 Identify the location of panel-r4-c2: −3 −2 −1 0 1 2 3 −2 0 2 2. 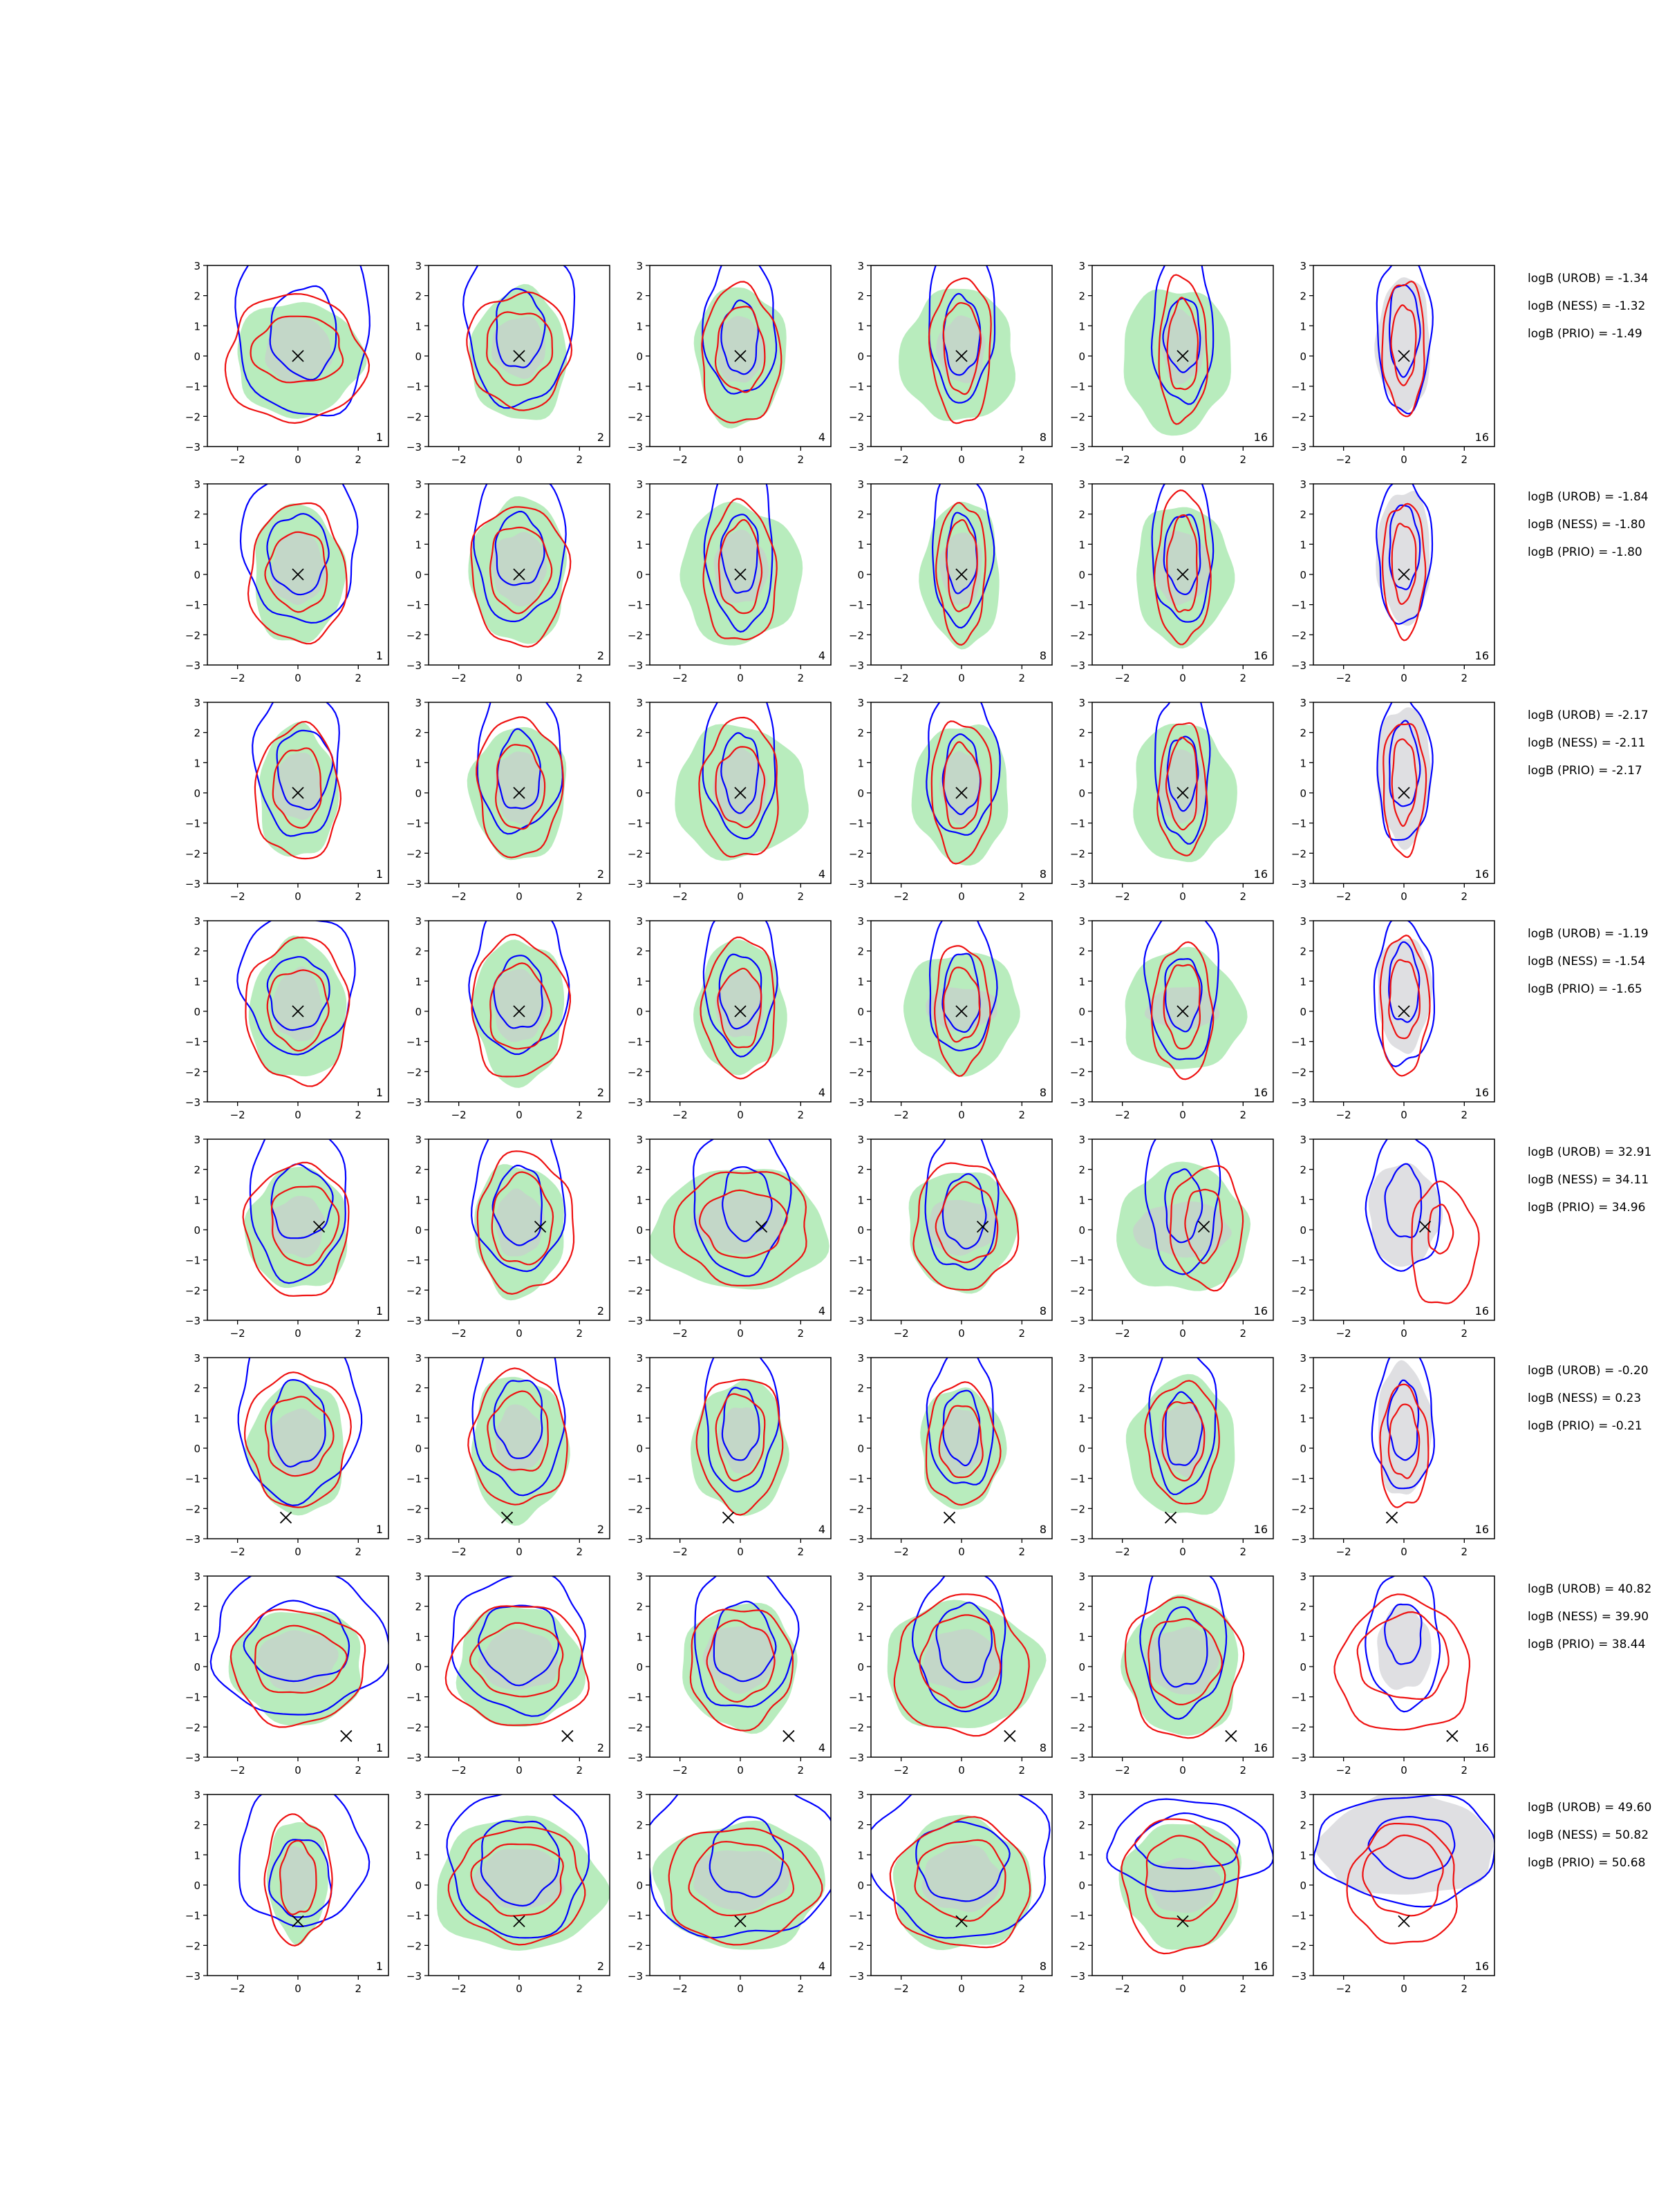
(508, 1018).